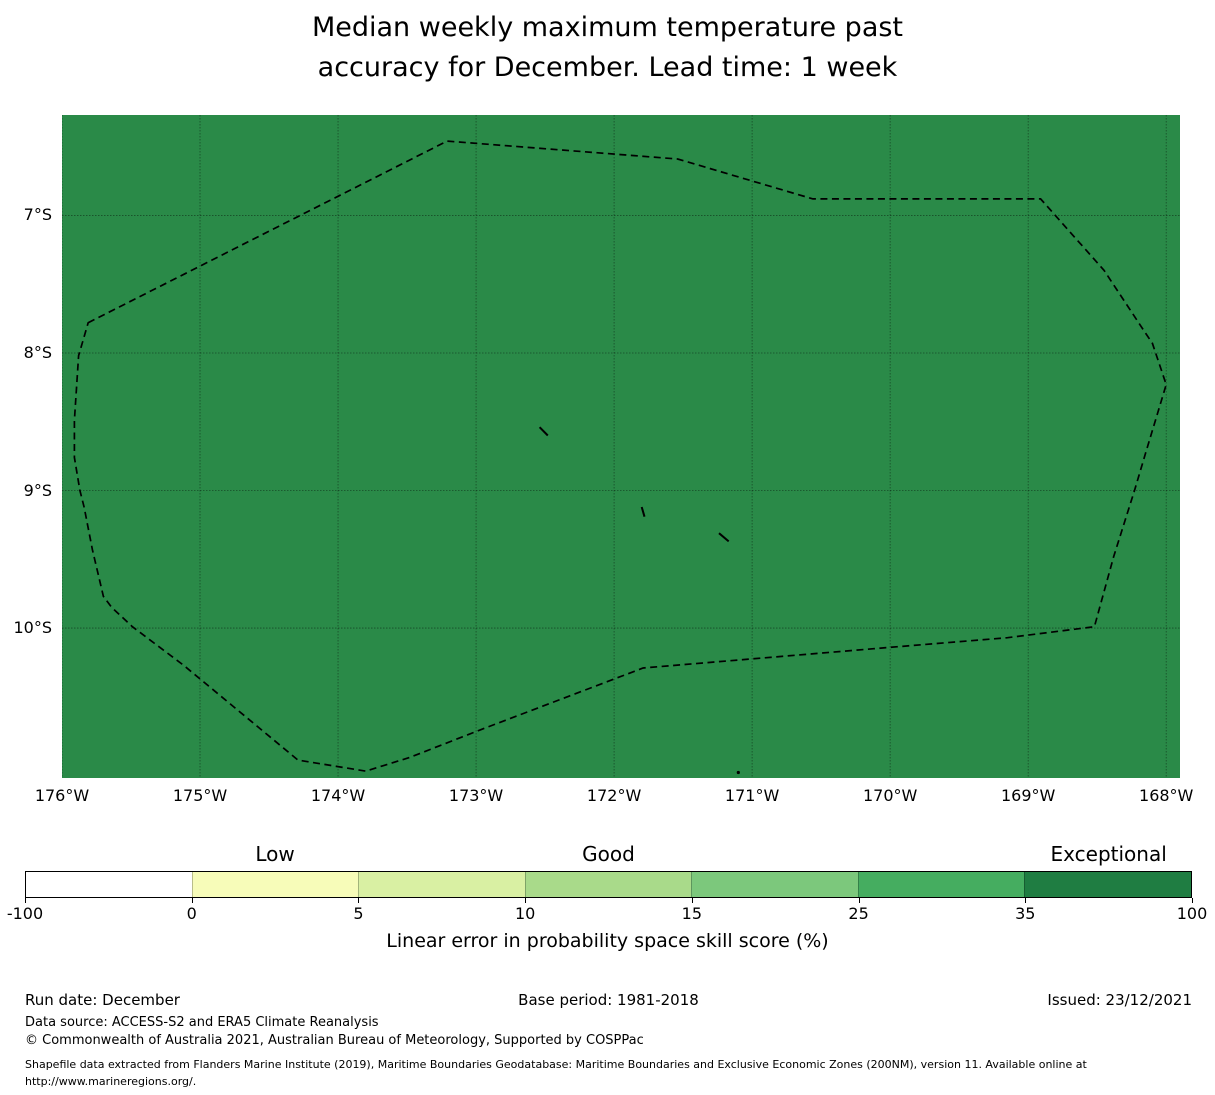 This screenshot has height=1095, width=1215. Describe the element at coordinates (338, 795) in the screenshot. I see `x-tick-label: 174°W` at that location.